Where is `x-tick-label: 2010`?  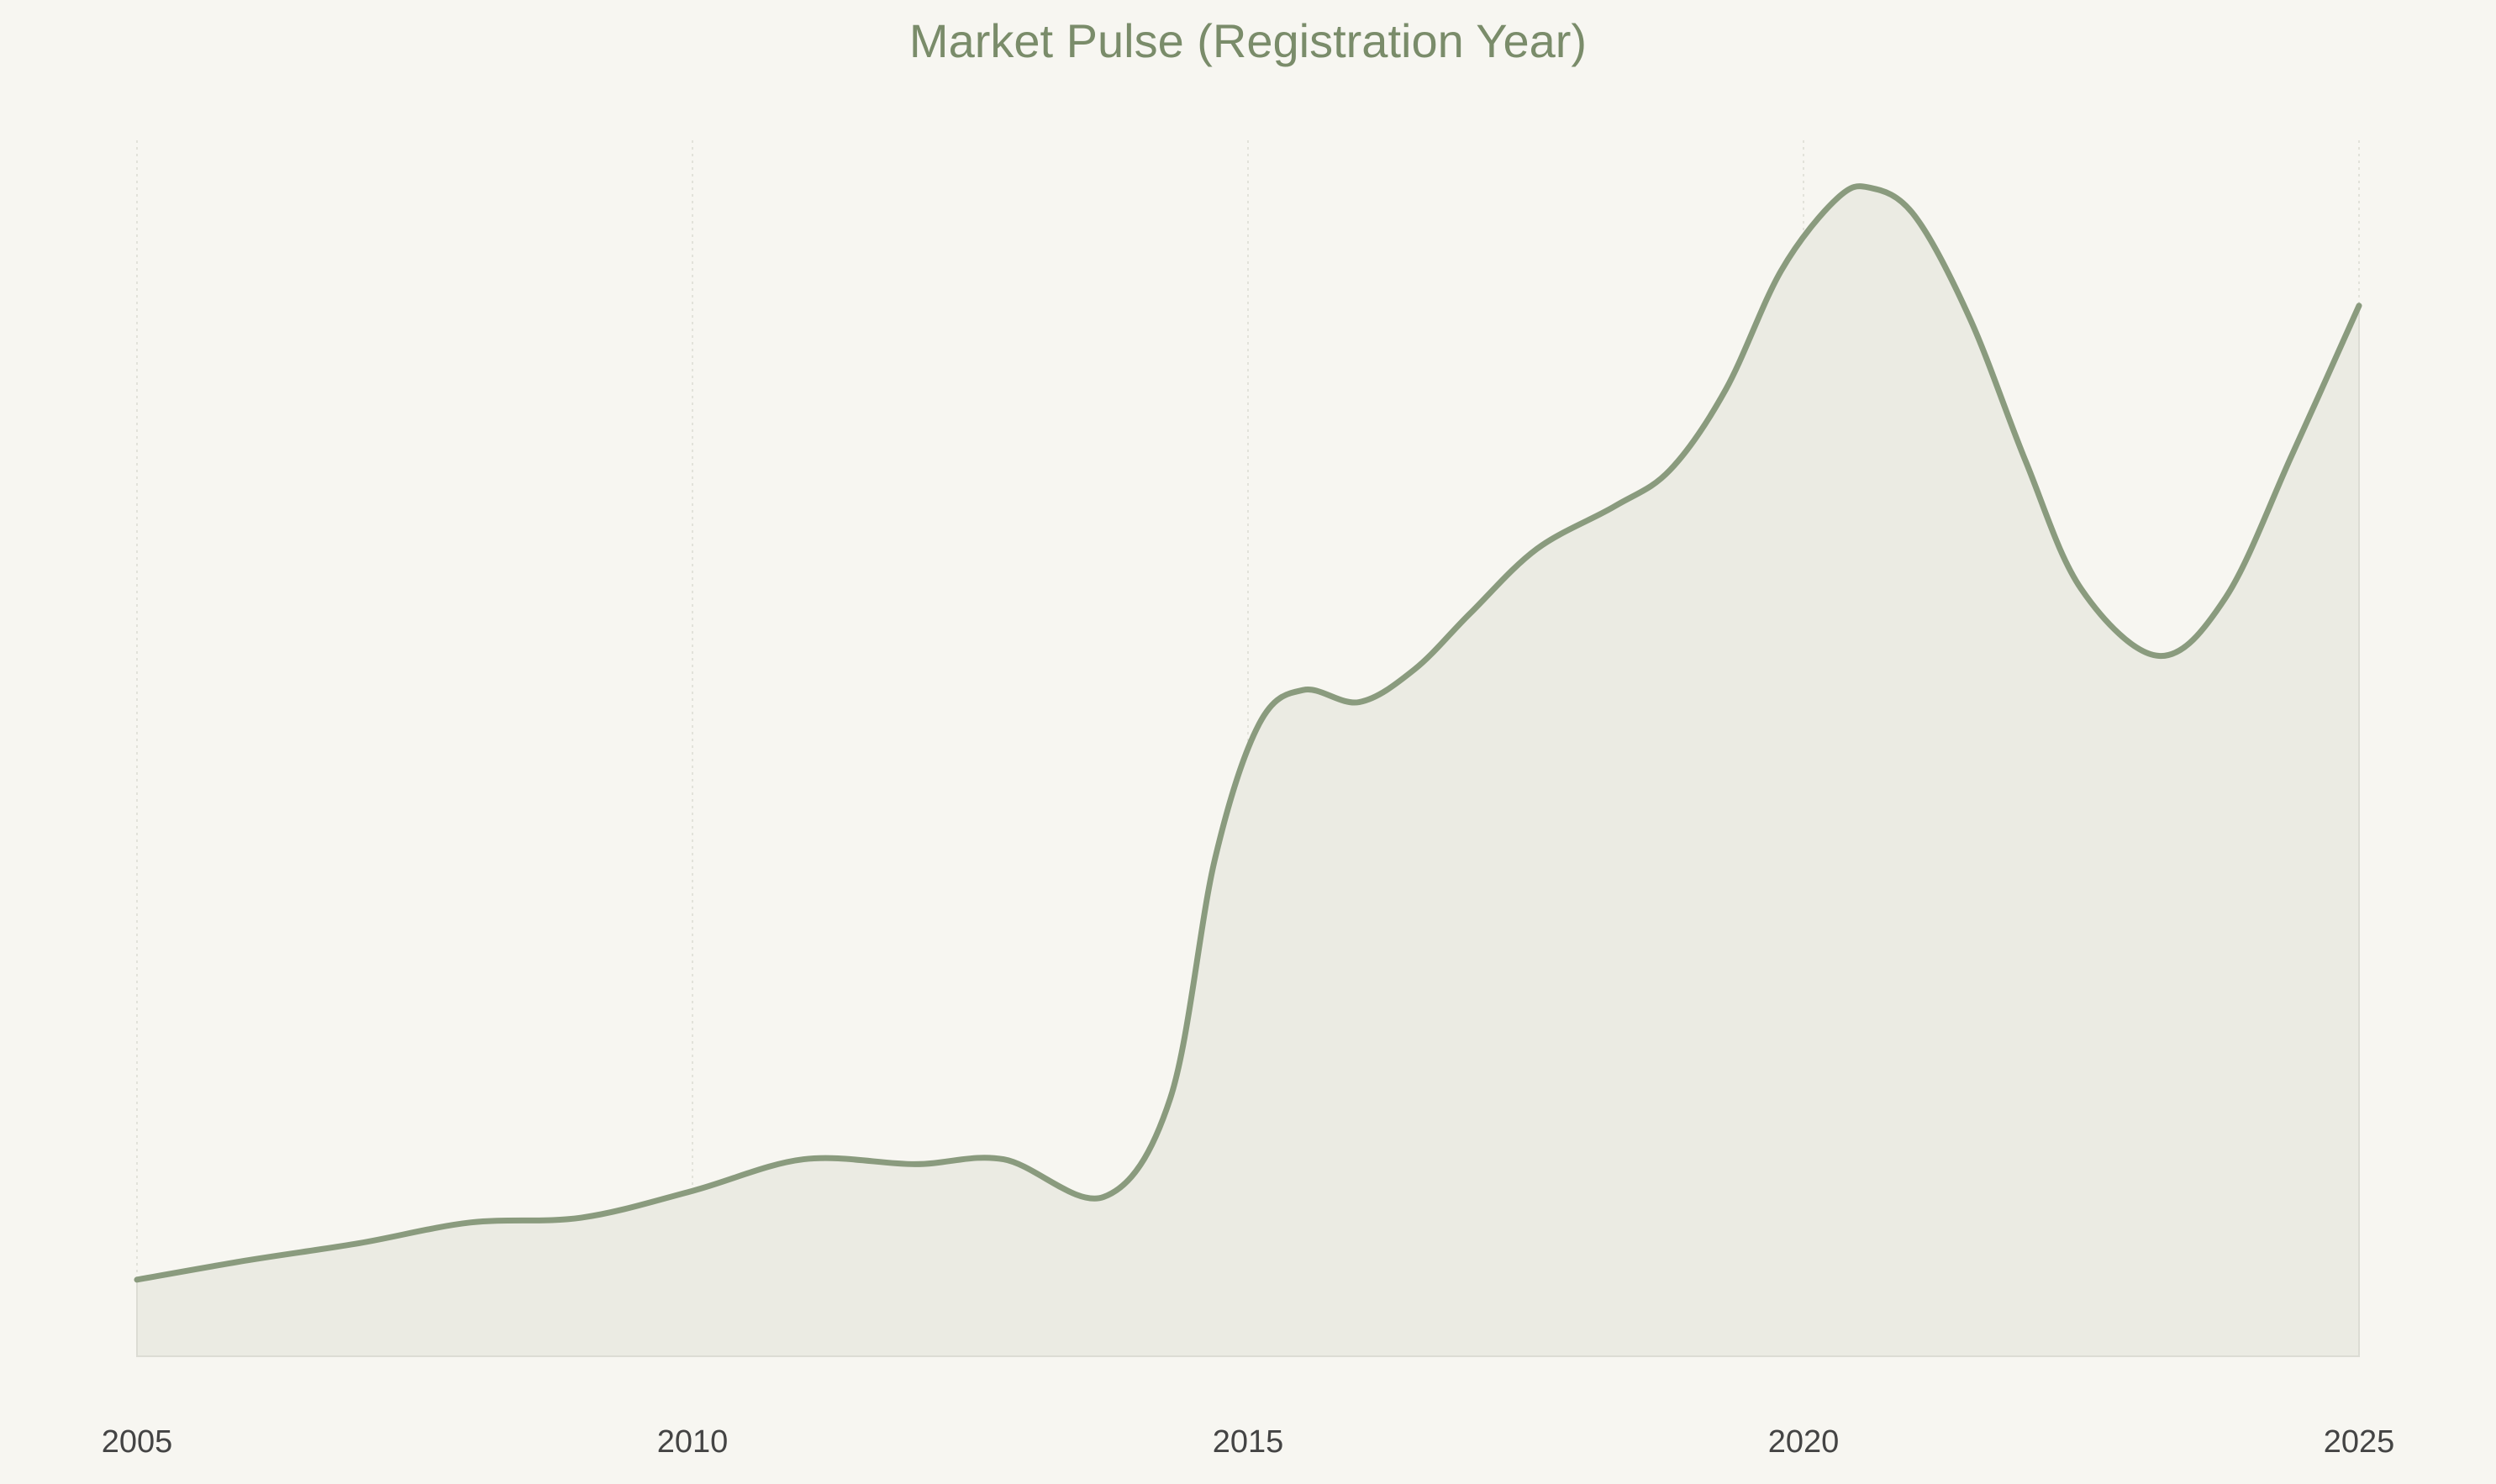
x-tick-label: 2010 is located at coordinates (693, 1442).